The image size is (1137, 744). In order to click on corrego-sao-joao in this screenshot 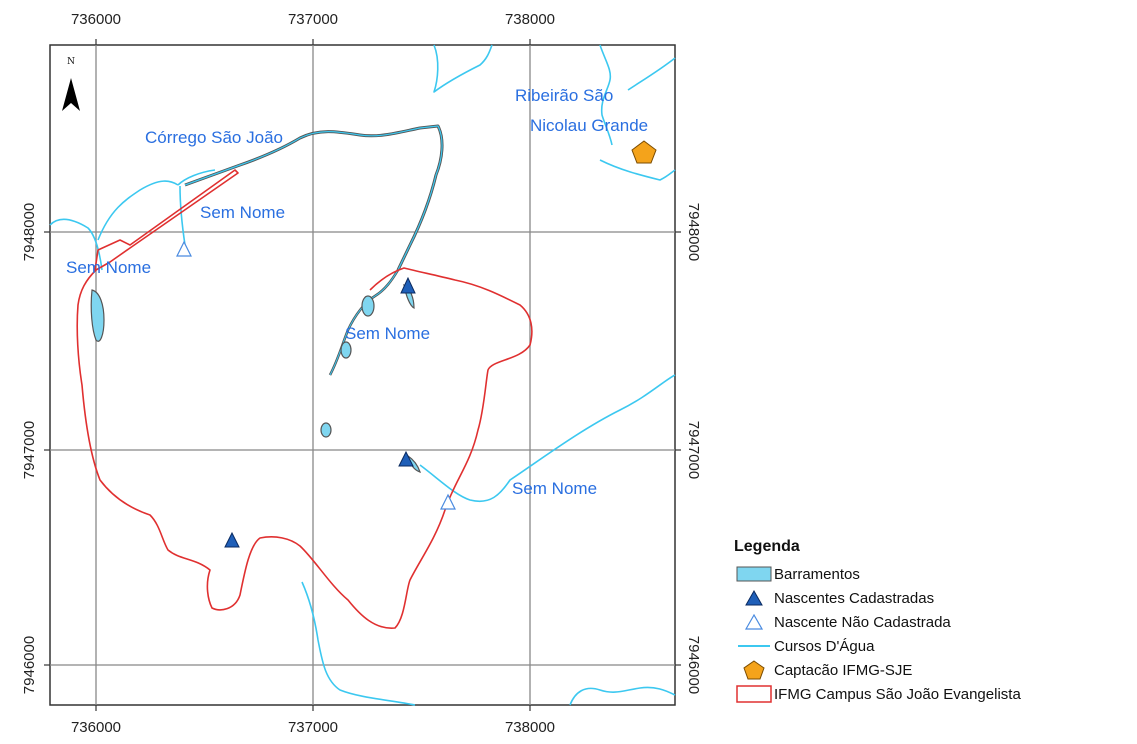, I will do `click(314, 250)`.